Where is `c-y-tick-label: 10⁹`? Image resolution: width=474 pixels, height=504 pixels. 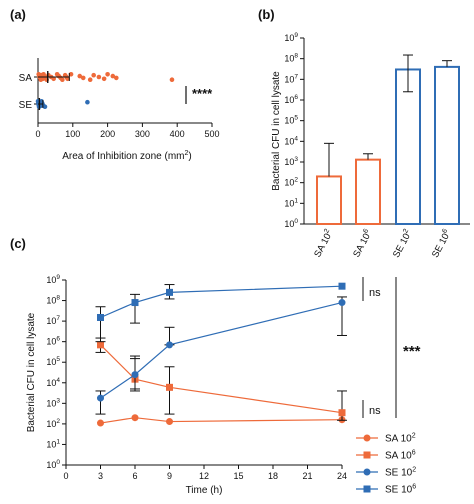
c-y-tick-label: 10⁹ is located at coordinates (53, 279).